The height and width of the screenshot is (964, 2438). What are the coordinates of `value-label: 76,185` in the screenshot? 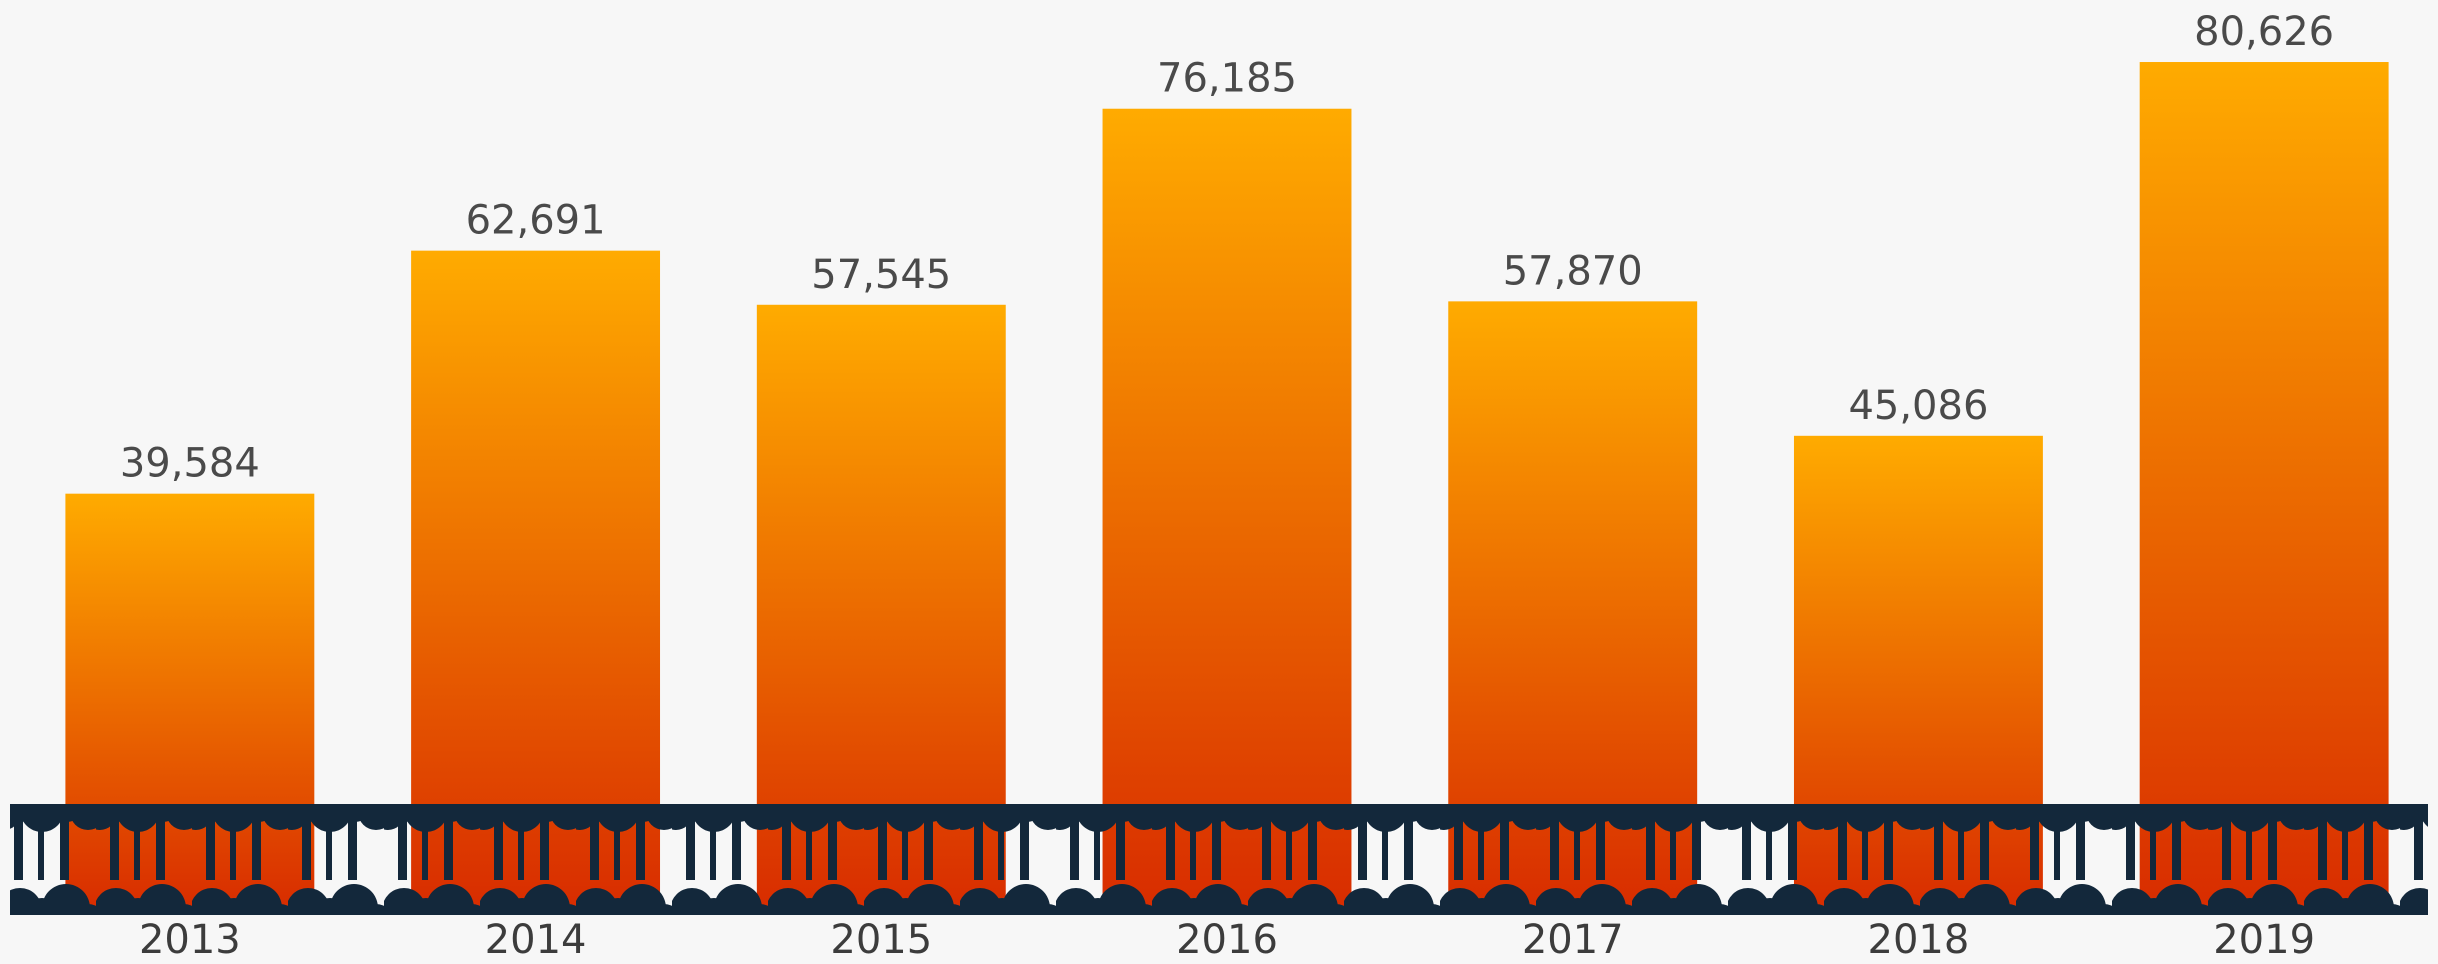 It's located at (1227, 79).